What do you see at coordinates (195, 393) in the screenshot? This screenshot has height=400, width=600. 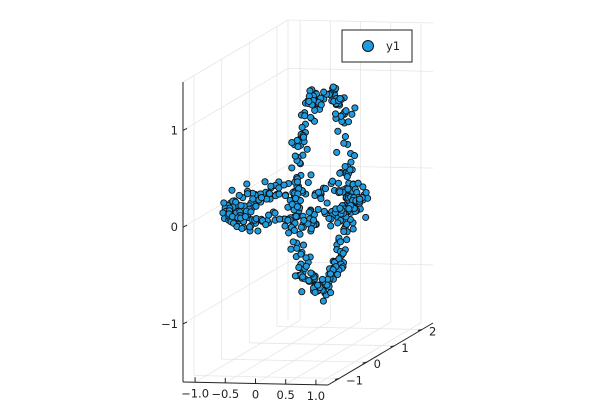 I see `x-tick-label: −1.0` at bounding box center [195, 393].